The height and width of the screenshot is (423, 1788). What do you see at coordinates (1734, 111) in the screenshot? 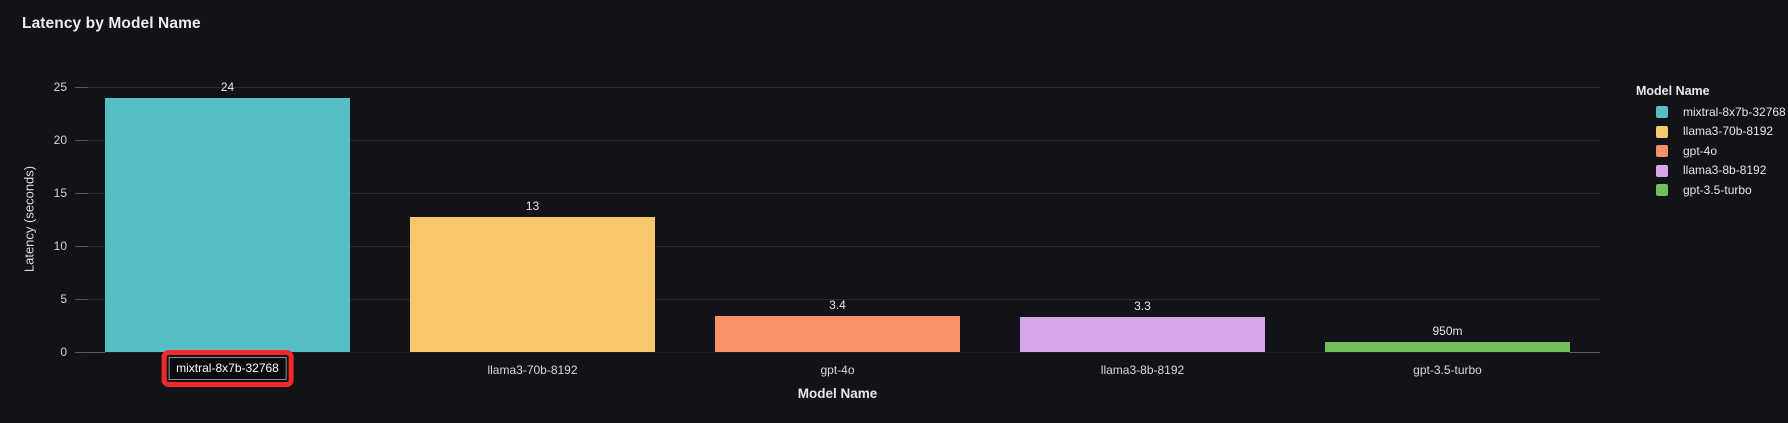
I see `legend-item-label: mixtral-8x7b-32768` at bounding box center [1734, 111].